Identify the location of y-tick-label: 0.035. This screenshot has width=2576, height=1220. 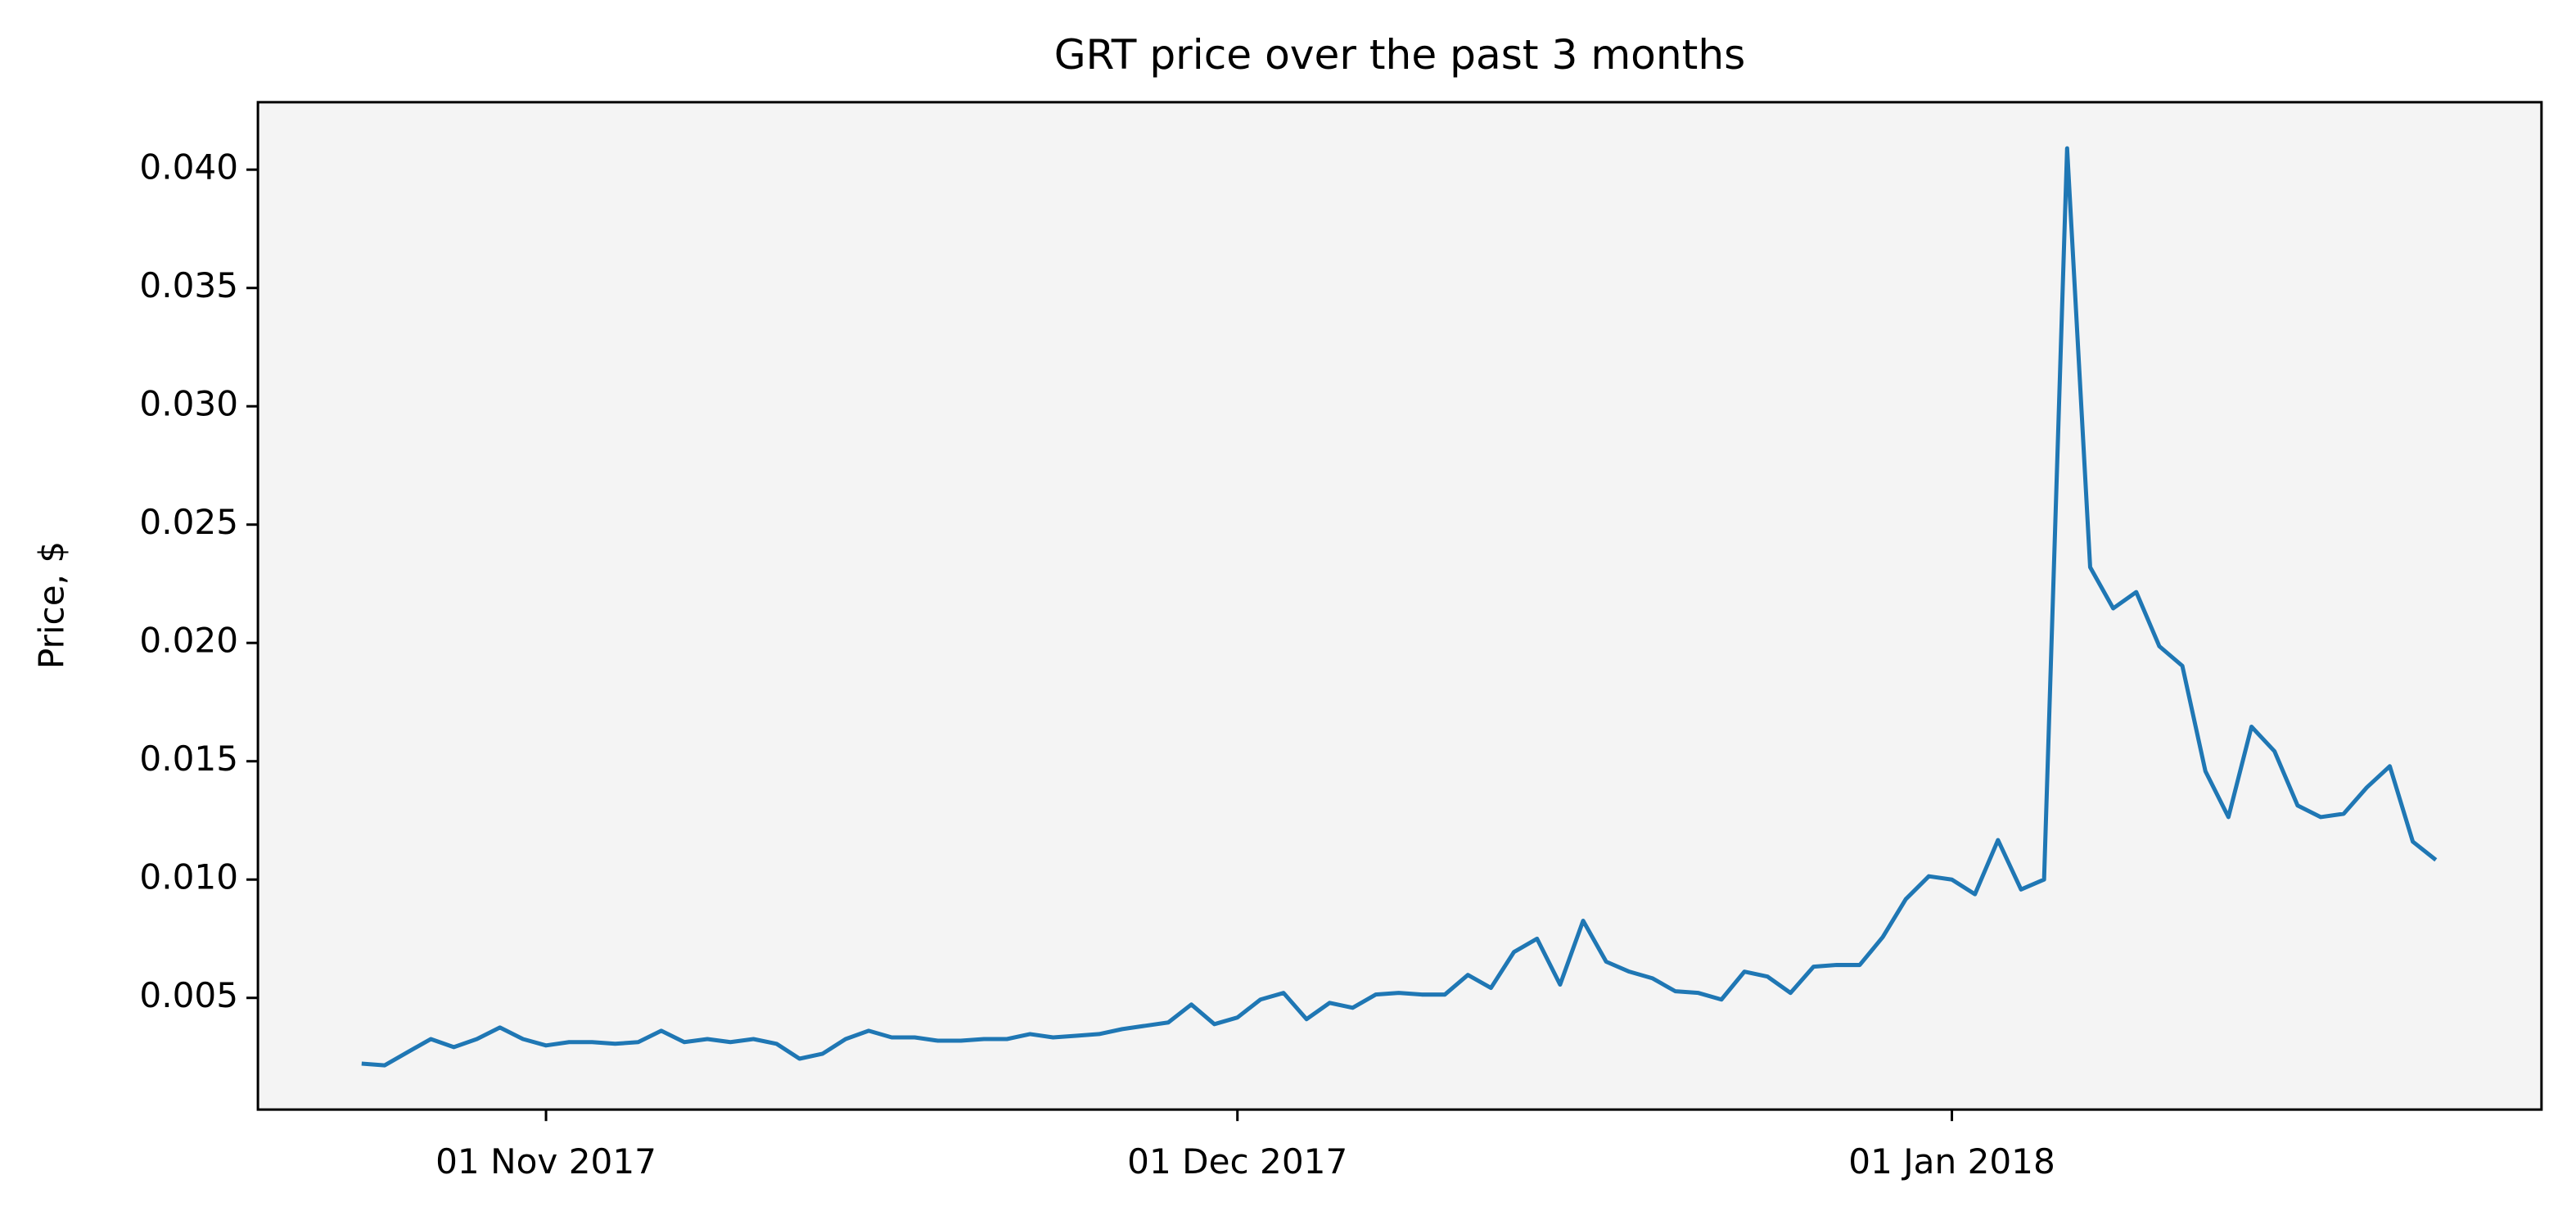
(188, 285).